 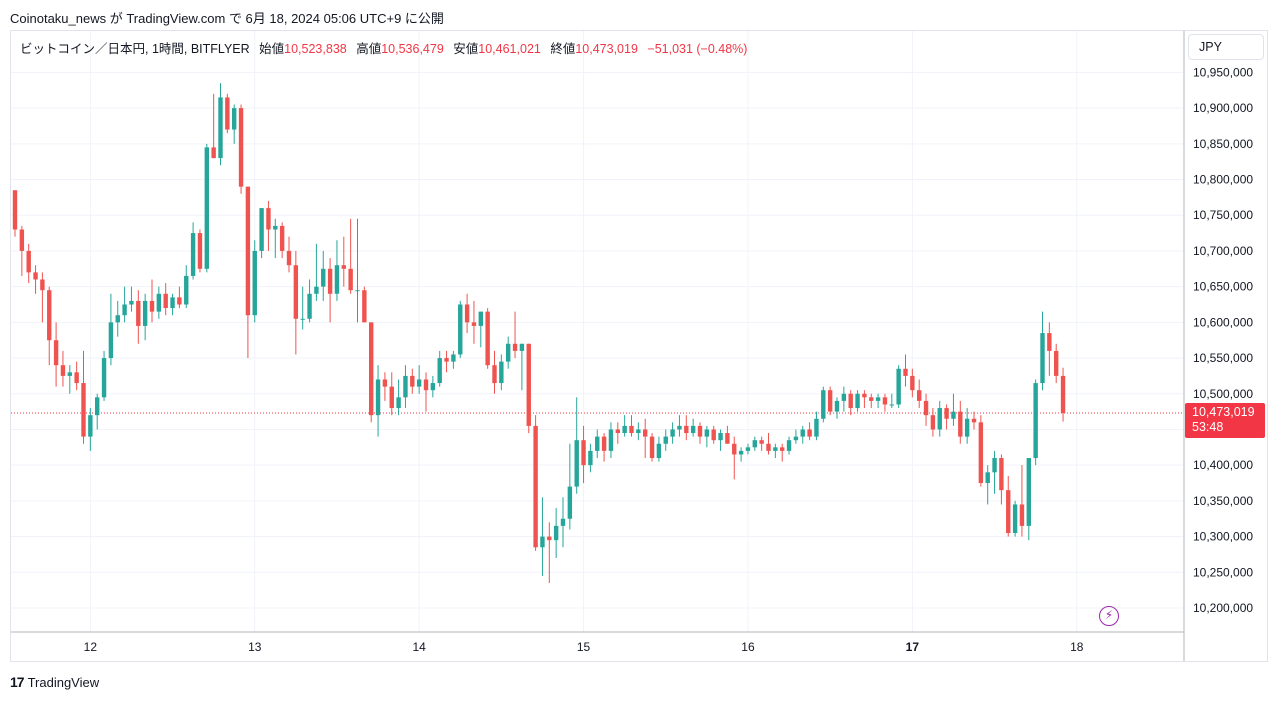 I want to click on change-value: −51,031 (−0.48%), so click(x=697, y=49).